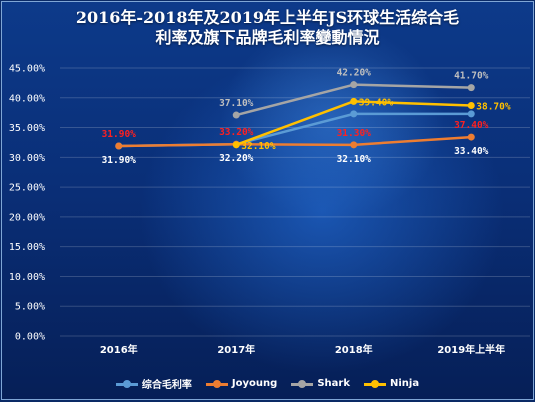 The width and height of the screenshot is (535, 402). What do you see at coordinates (119, 349) in the screenshot?
I see `x-tick-label: 2016年` at bounding box center [119, 349].